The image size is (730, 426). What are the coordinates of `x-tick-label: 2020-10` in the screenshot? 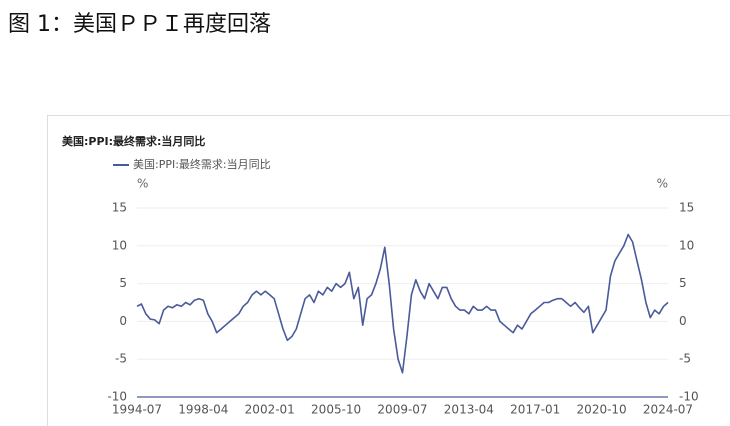 It's located at (602, 410).